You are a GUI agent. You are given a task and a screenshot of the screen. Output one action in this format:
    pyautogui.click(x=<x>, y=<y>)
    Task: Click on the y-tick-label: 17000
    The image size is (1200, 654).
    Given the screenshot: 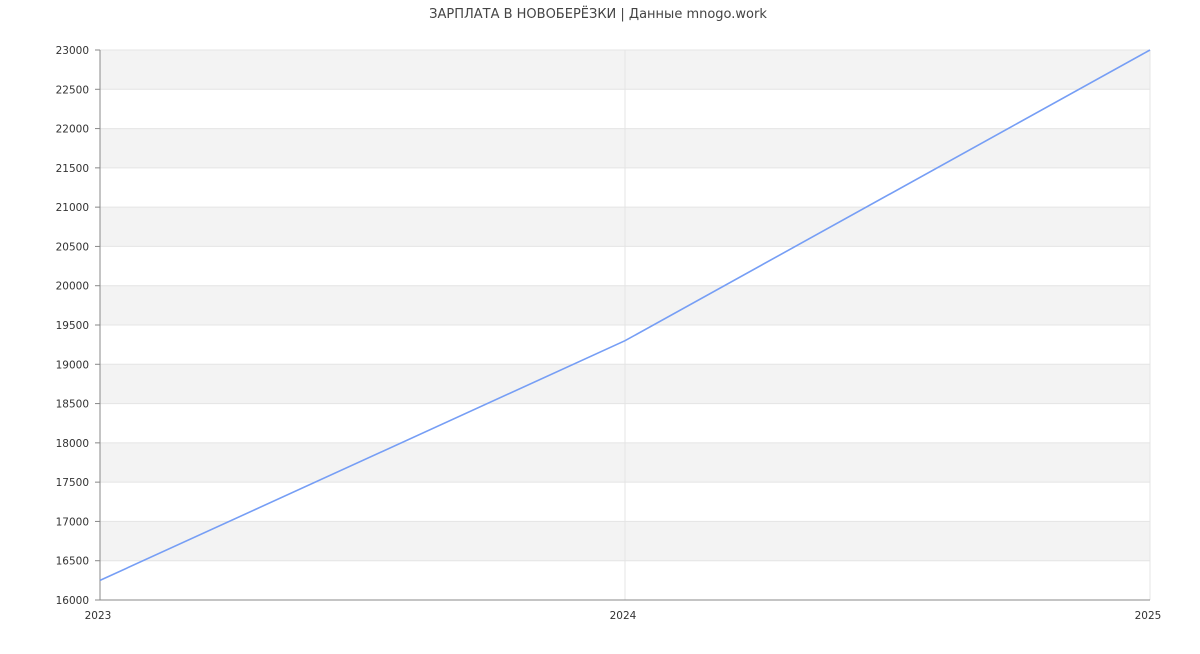 What is the action you would take?
    pyautogui.click(x=72, y=522)
    